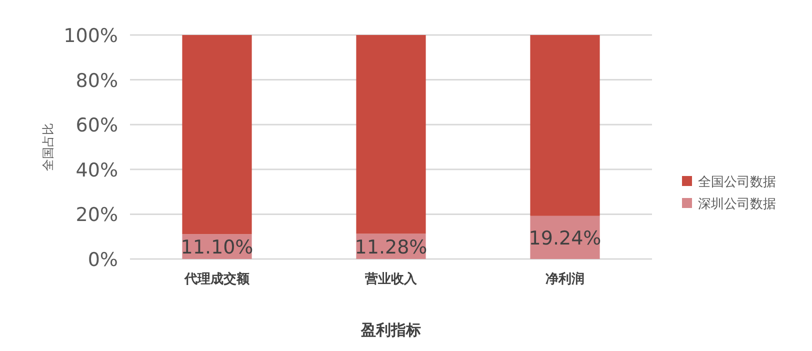 Image resolution: width=812 pixels, height=351 pixels. I want to click on x-axis-title: 盈利指标, so click(390, 330).